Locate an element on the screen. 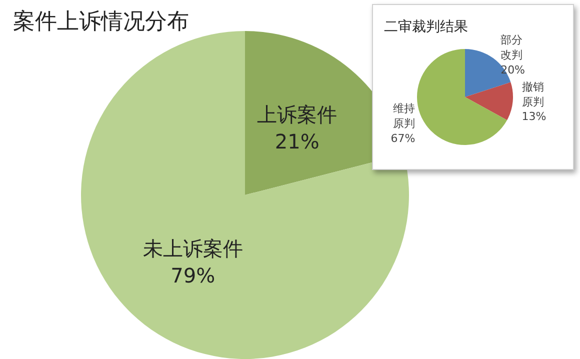  slice-label: 上诉案件 is located at coordinates (297, 114).